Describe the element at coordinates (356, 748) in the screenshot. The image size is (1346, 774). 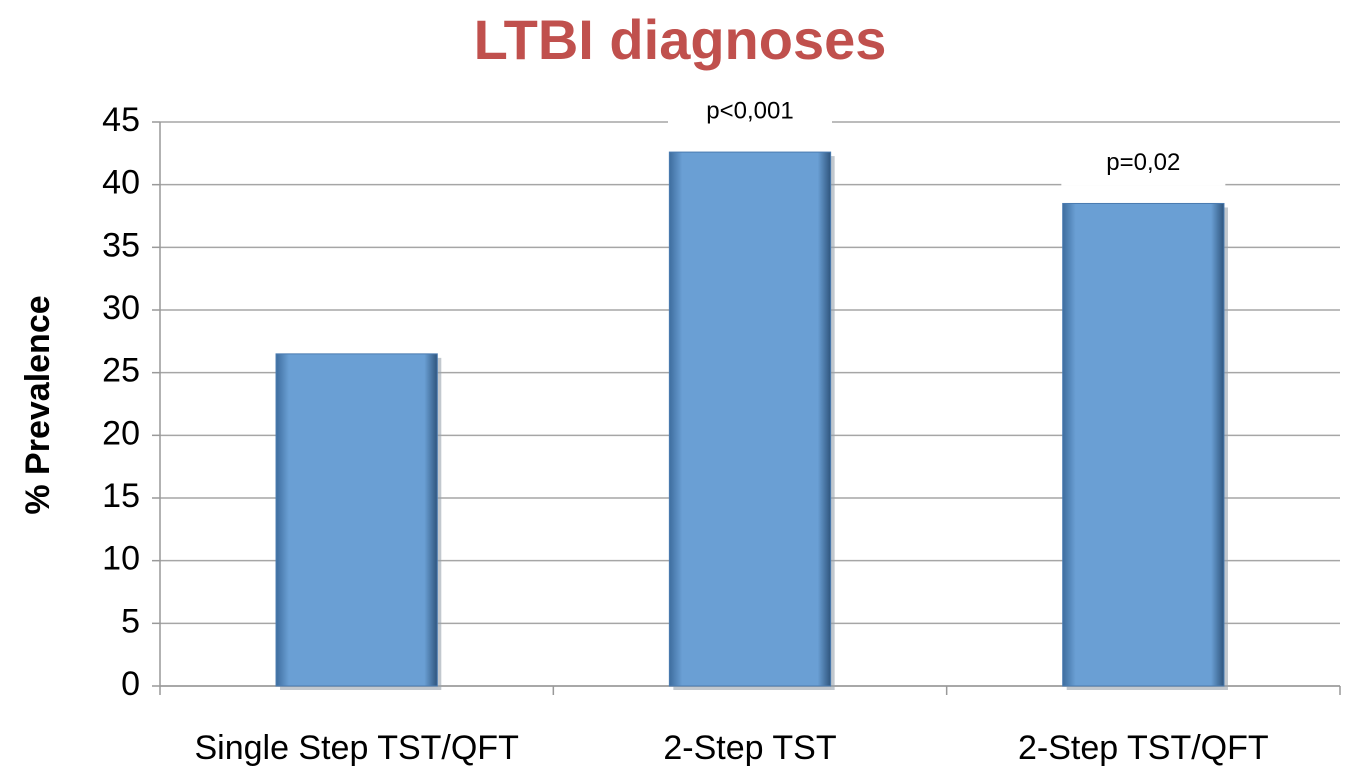
I see `x-tick-label: Single Step TST/QFT` at that location.